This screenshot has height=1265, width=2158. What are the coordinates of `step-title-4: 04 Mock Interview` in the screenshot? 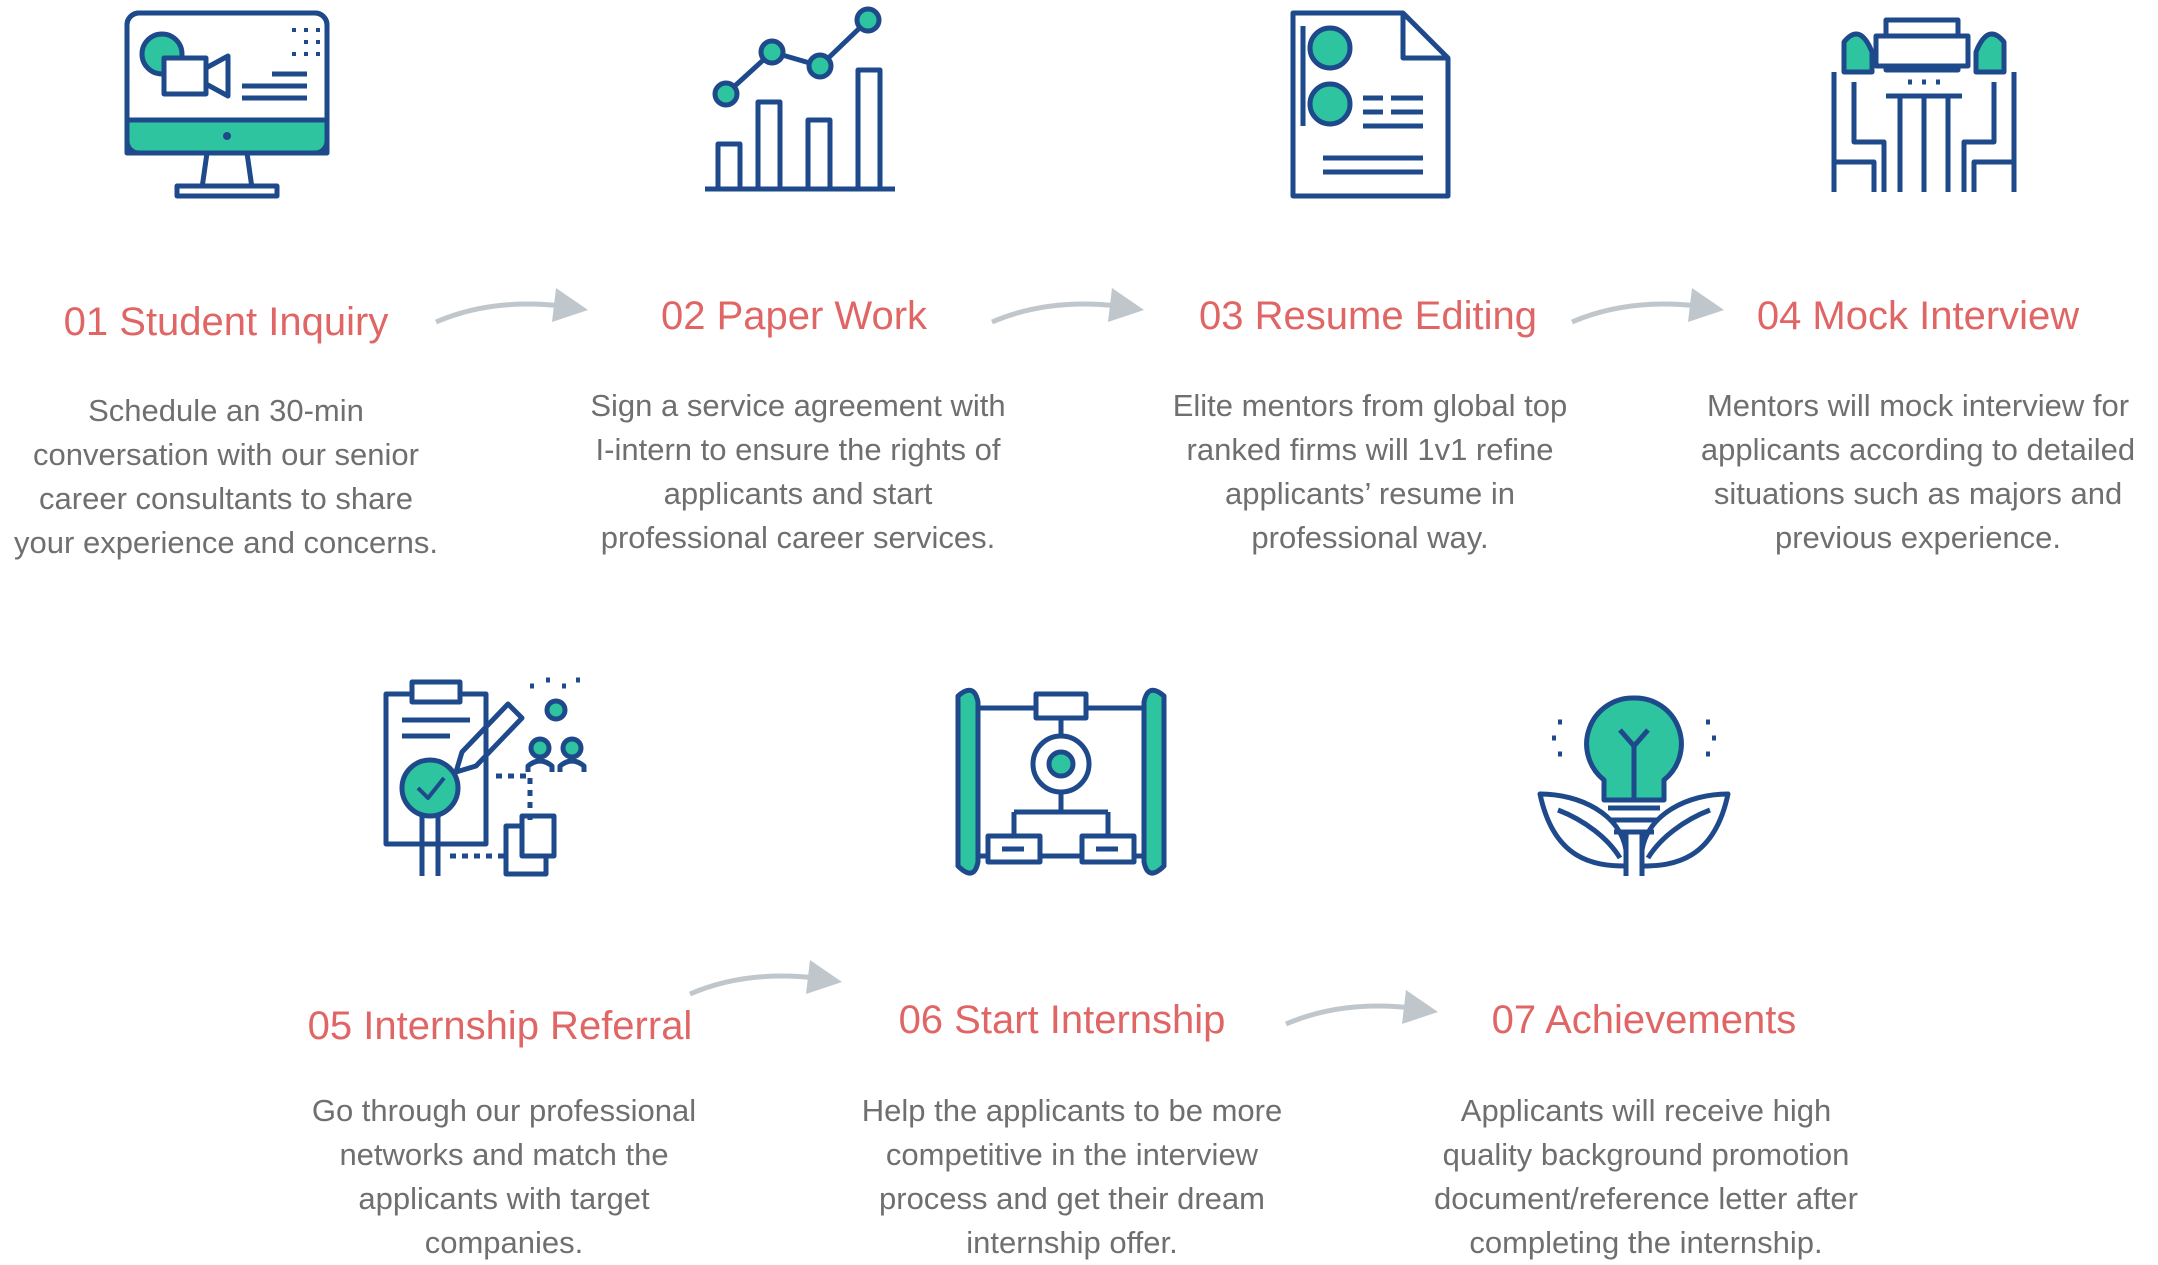 It's located at (1918, 316).